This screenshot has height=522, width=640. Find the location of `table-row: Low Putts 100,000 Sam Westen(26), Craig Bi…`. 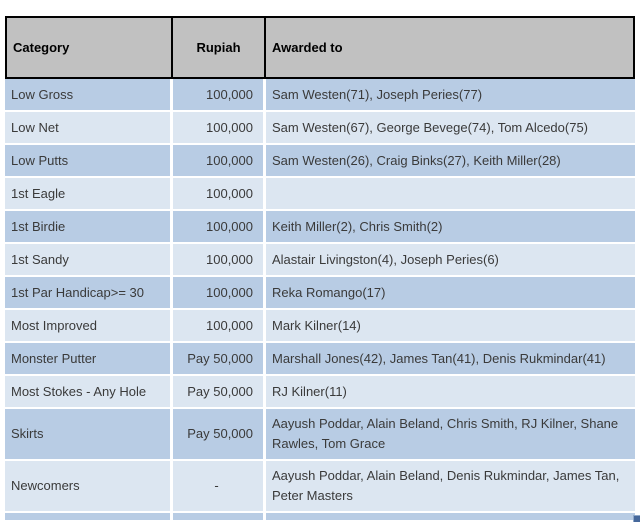

table-row: Low Putts 100,000 Sam Westen(26), Craig Bi… is located at coordinates (320, 161).